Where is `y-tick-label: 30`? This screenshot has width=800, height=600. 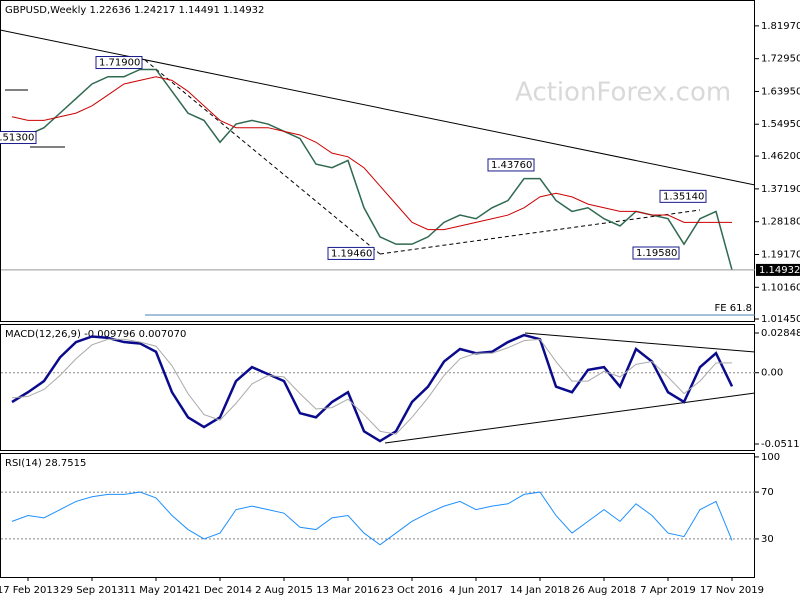 y-tick-label: 30 is located at coordinates (767, 539).